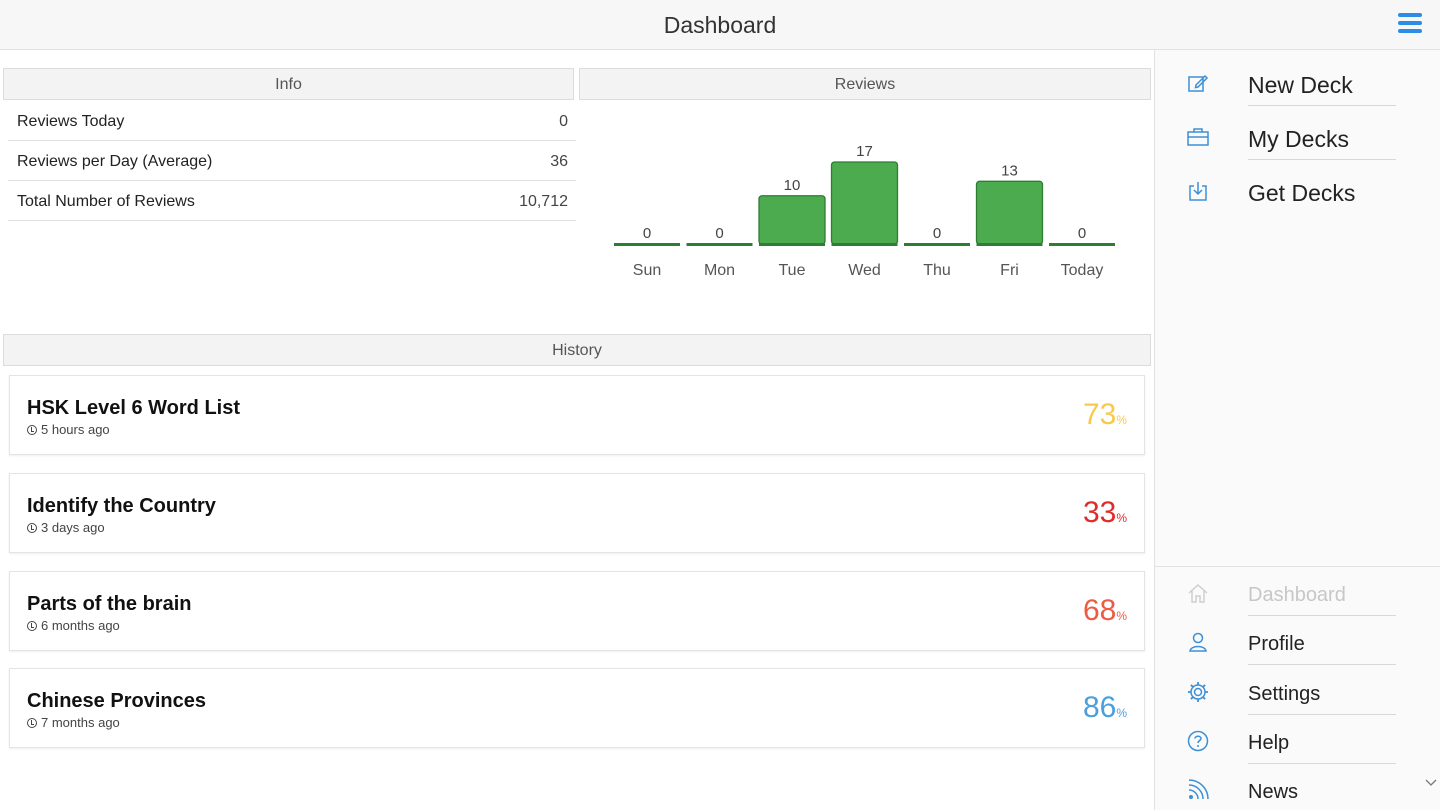 Image resolution: width=1440 pixels, height=810 pixels. What do you see at coordinates (115, 161) in the screenshot?
I see `info-label: Reviews per Day (Average)` at bounding box center [115, 161].